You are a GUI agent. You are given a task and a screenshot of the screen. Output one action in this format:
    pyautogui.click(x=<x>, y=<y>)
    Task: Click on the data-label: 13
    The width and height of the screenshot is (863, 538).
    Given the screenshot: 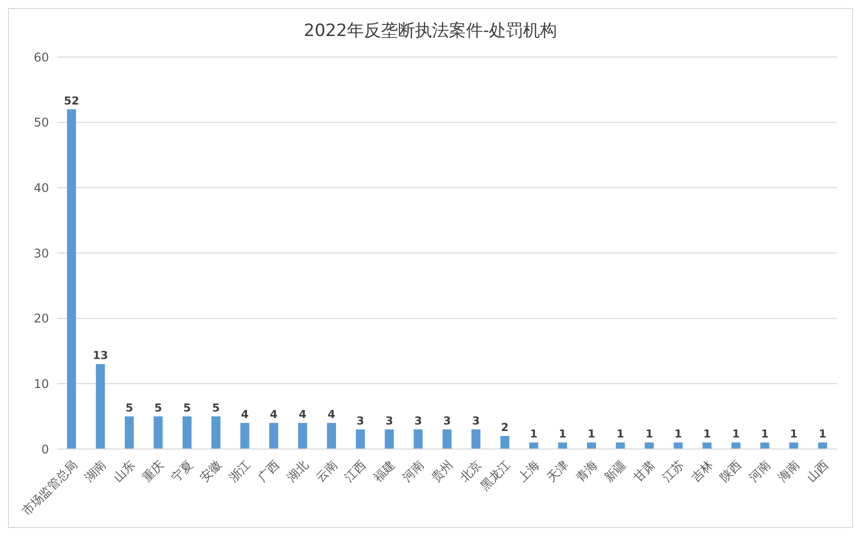 What is the action you would take?
    pyautogui.click(x=100, y=355)
    